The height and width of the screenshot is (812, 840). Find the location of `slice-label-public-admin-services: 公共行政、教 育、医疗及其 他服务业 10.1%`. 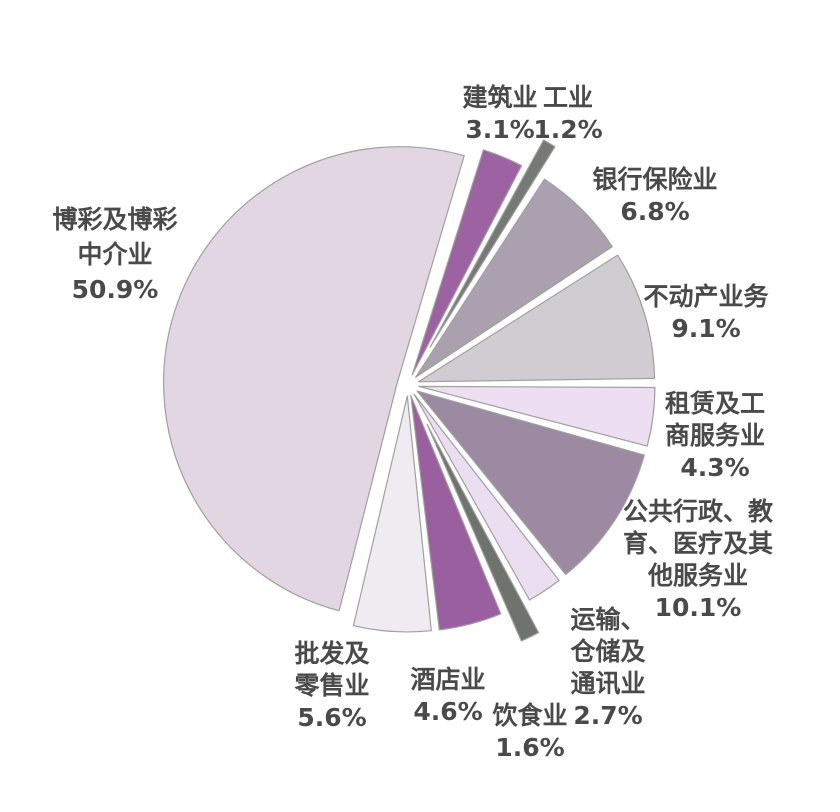

slice-label-public-admin-services: 公共行政、教 育、医疗及其 他服务业 10.1% is located at coordinates (698, 560).